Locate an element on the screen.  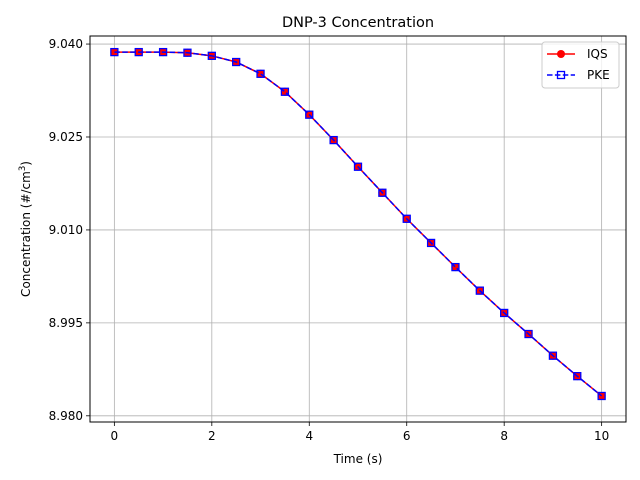
x-tick-label: 10 is located at coordinates (601, 436).